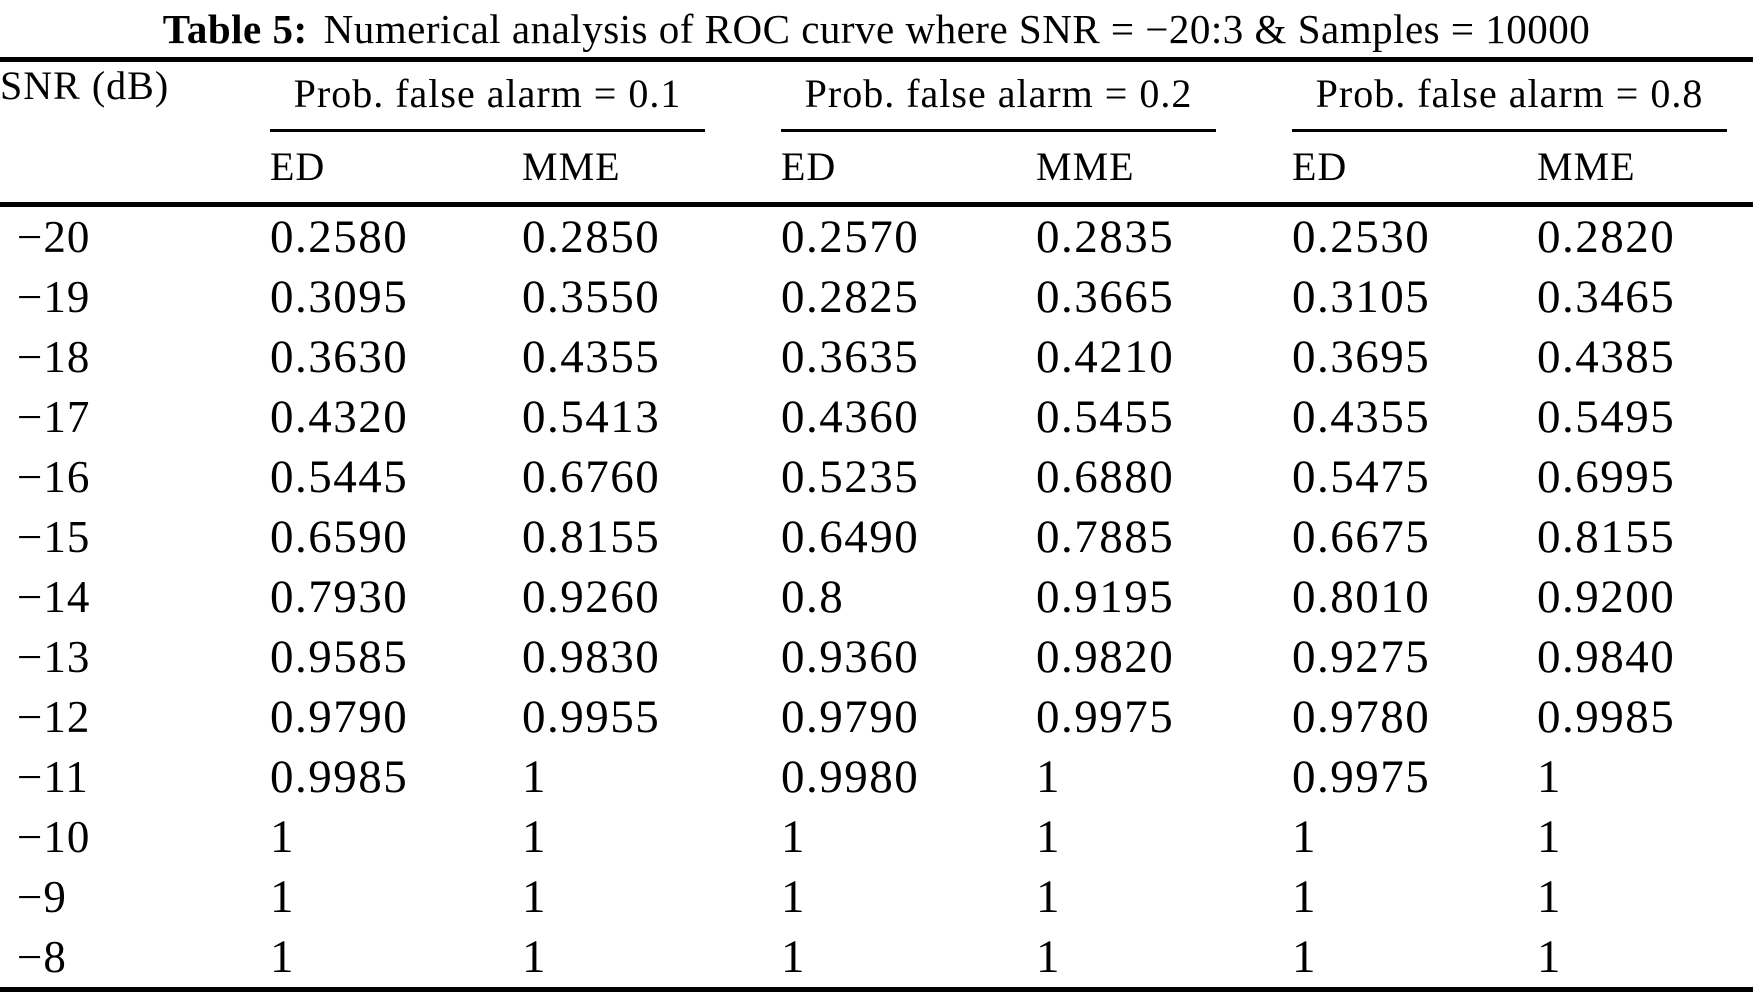 This screenshot has width=1753, height=1006. Describe the element at coordinates (1606, 357) in the screenshot. I see `probability-value: 0.4385` at that location.